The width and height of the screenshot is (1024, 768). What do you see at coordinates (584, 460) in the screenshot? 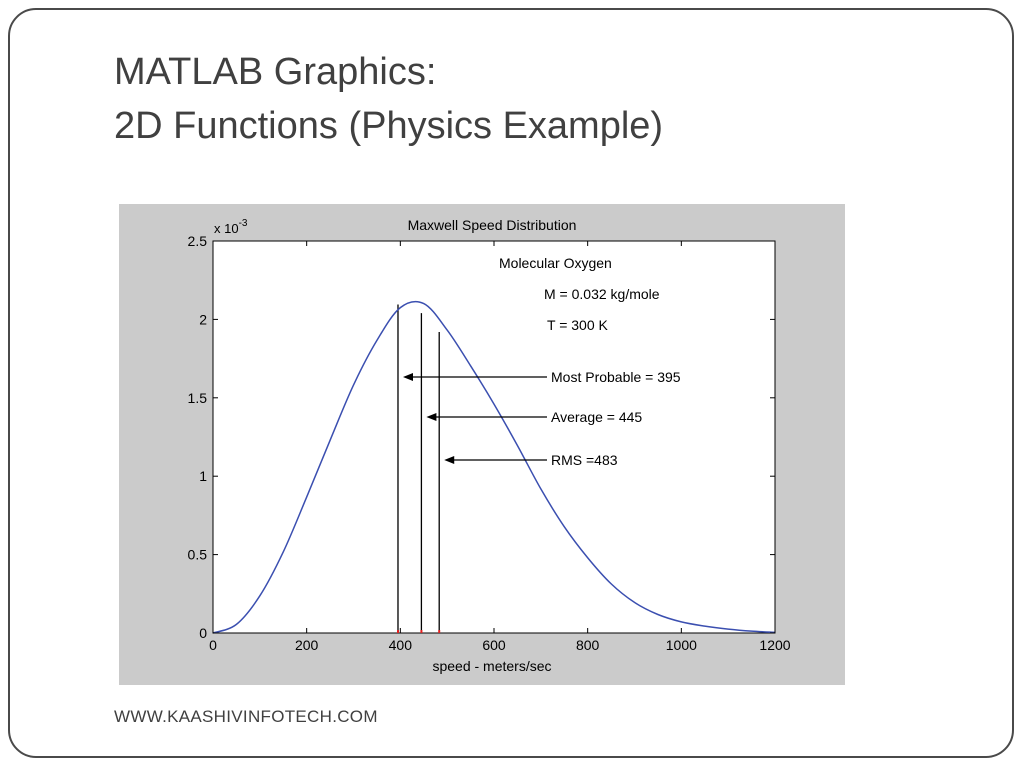
I see `marker-label: RMS =483` at bounding box center [584, 460].